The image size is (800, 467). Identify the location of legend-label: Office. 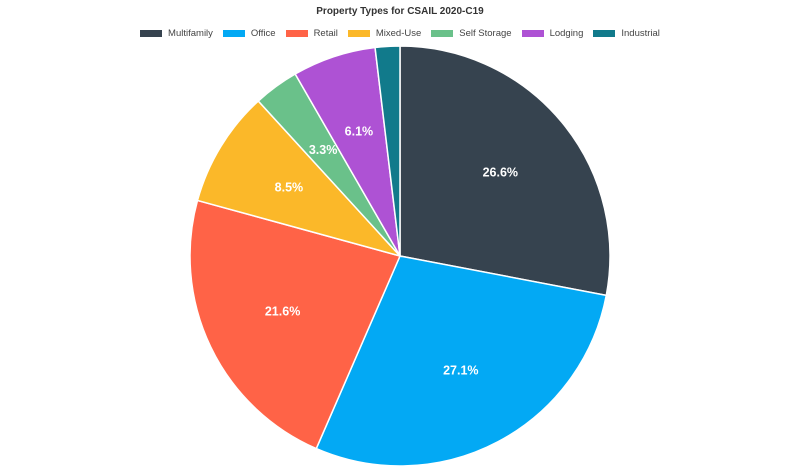
(263, 33).